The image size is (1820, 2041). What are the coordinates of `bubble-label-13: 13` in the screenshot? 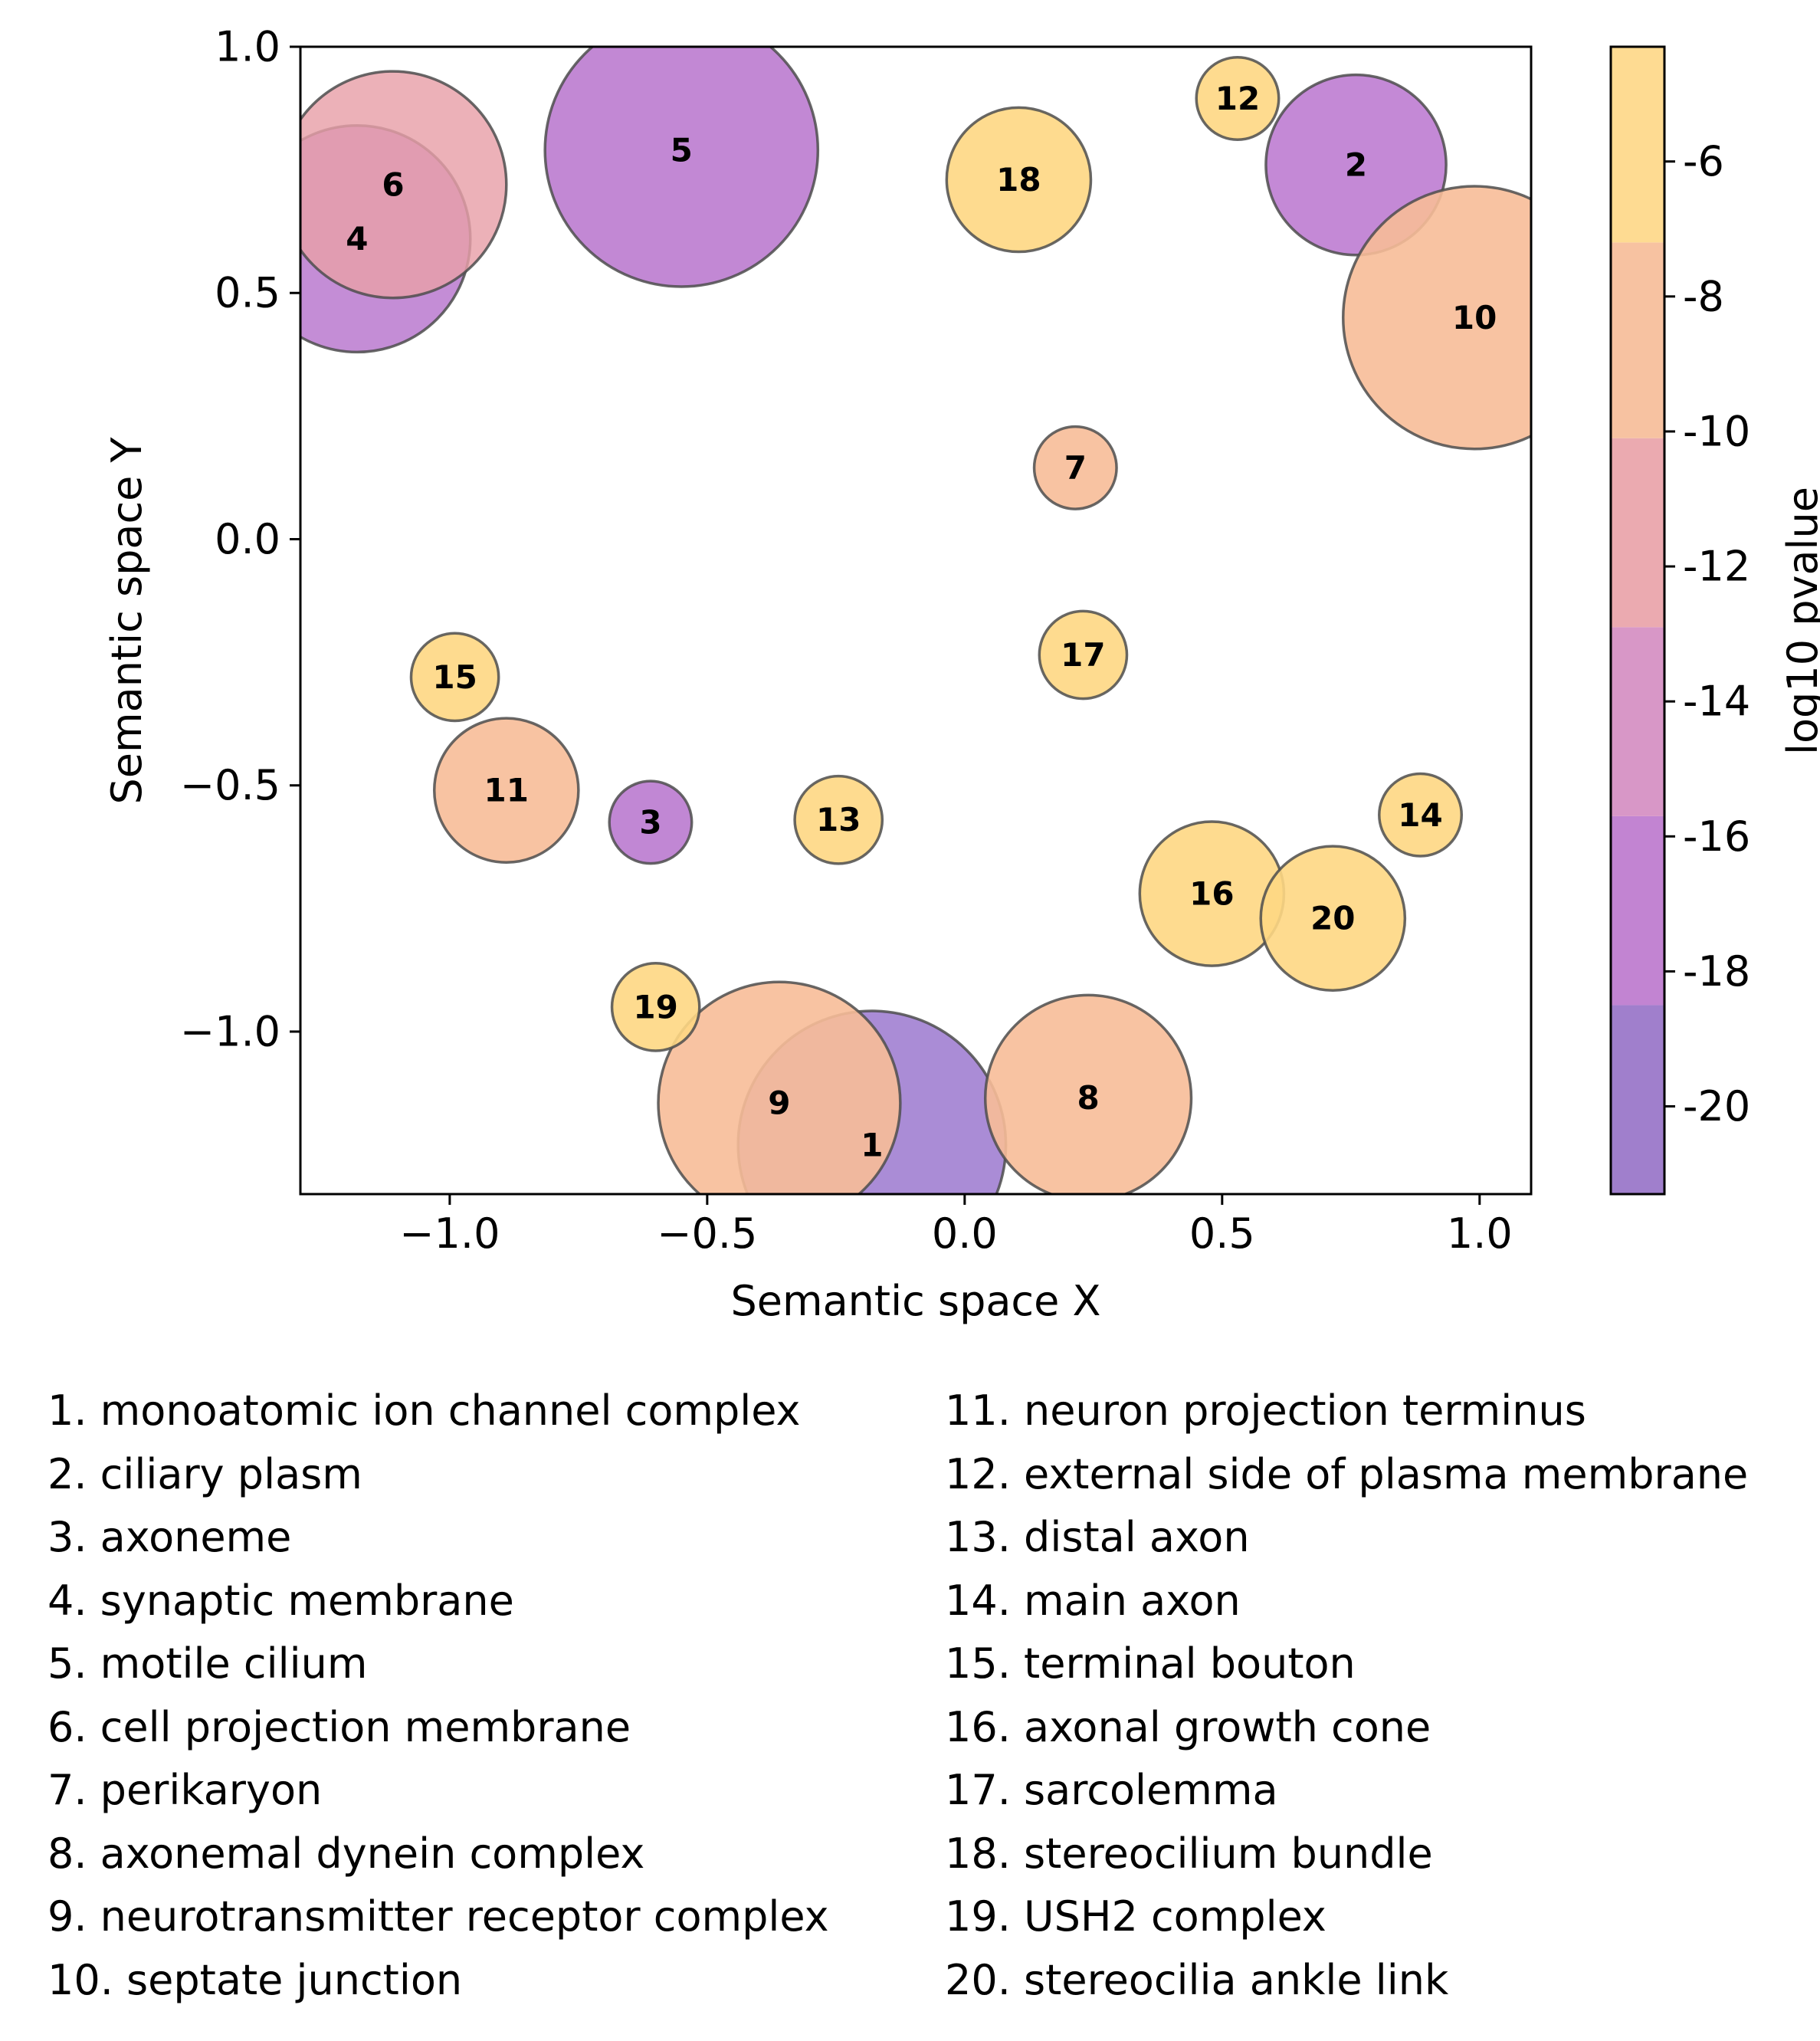 It's located at (838, 819).